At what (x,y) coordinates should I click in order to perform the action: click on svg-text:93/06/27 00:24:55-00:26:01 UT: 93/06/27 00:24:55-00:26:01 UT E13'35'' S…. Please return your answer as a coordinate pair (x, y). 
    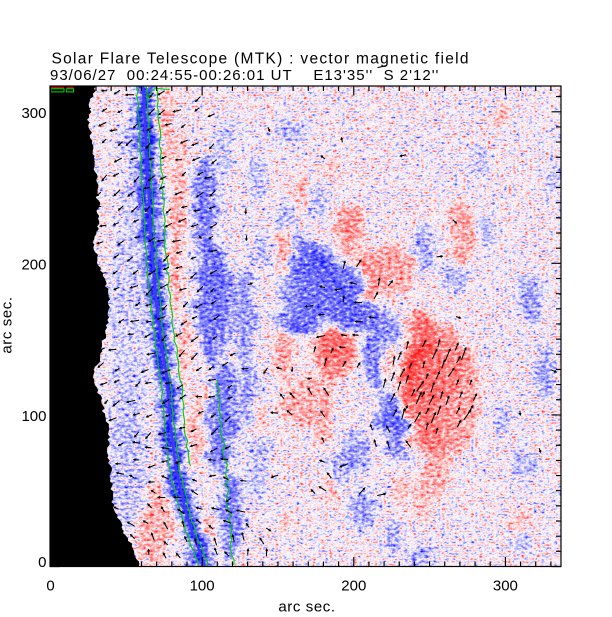
    Looking at the image, I should click on (244, 75).